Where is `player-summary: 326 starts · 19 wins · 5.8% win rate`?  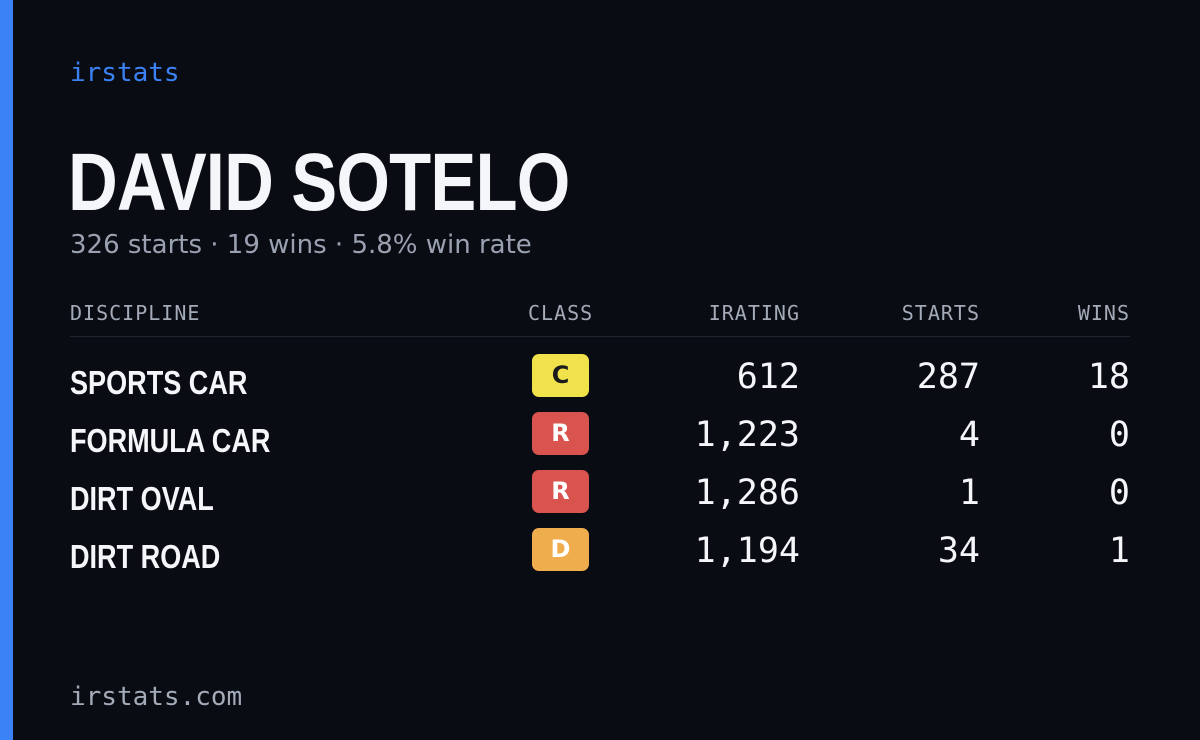 player-summary: 326 starts · 19 wins · 5.8% win rate is located at coordinates (301, 245).